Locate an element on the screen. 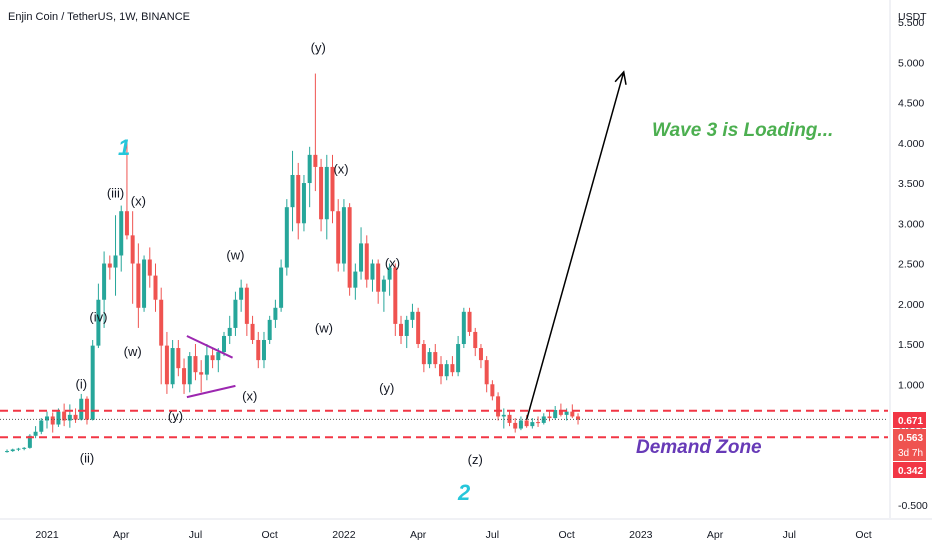  time-tick-label: Jul is located at coordinates (789, 535).